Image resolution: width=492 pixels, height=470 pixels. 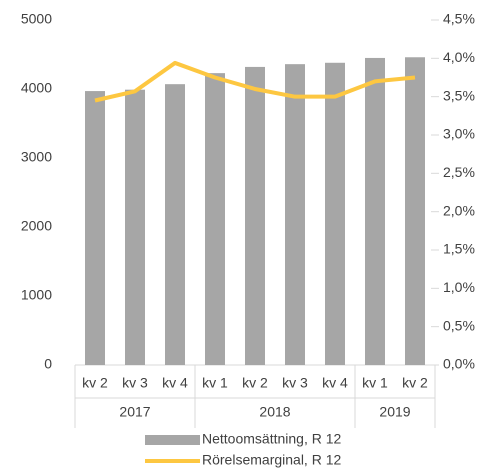 I want to click on y2-tick-label: 3,0%, so click(x=459, y=134).